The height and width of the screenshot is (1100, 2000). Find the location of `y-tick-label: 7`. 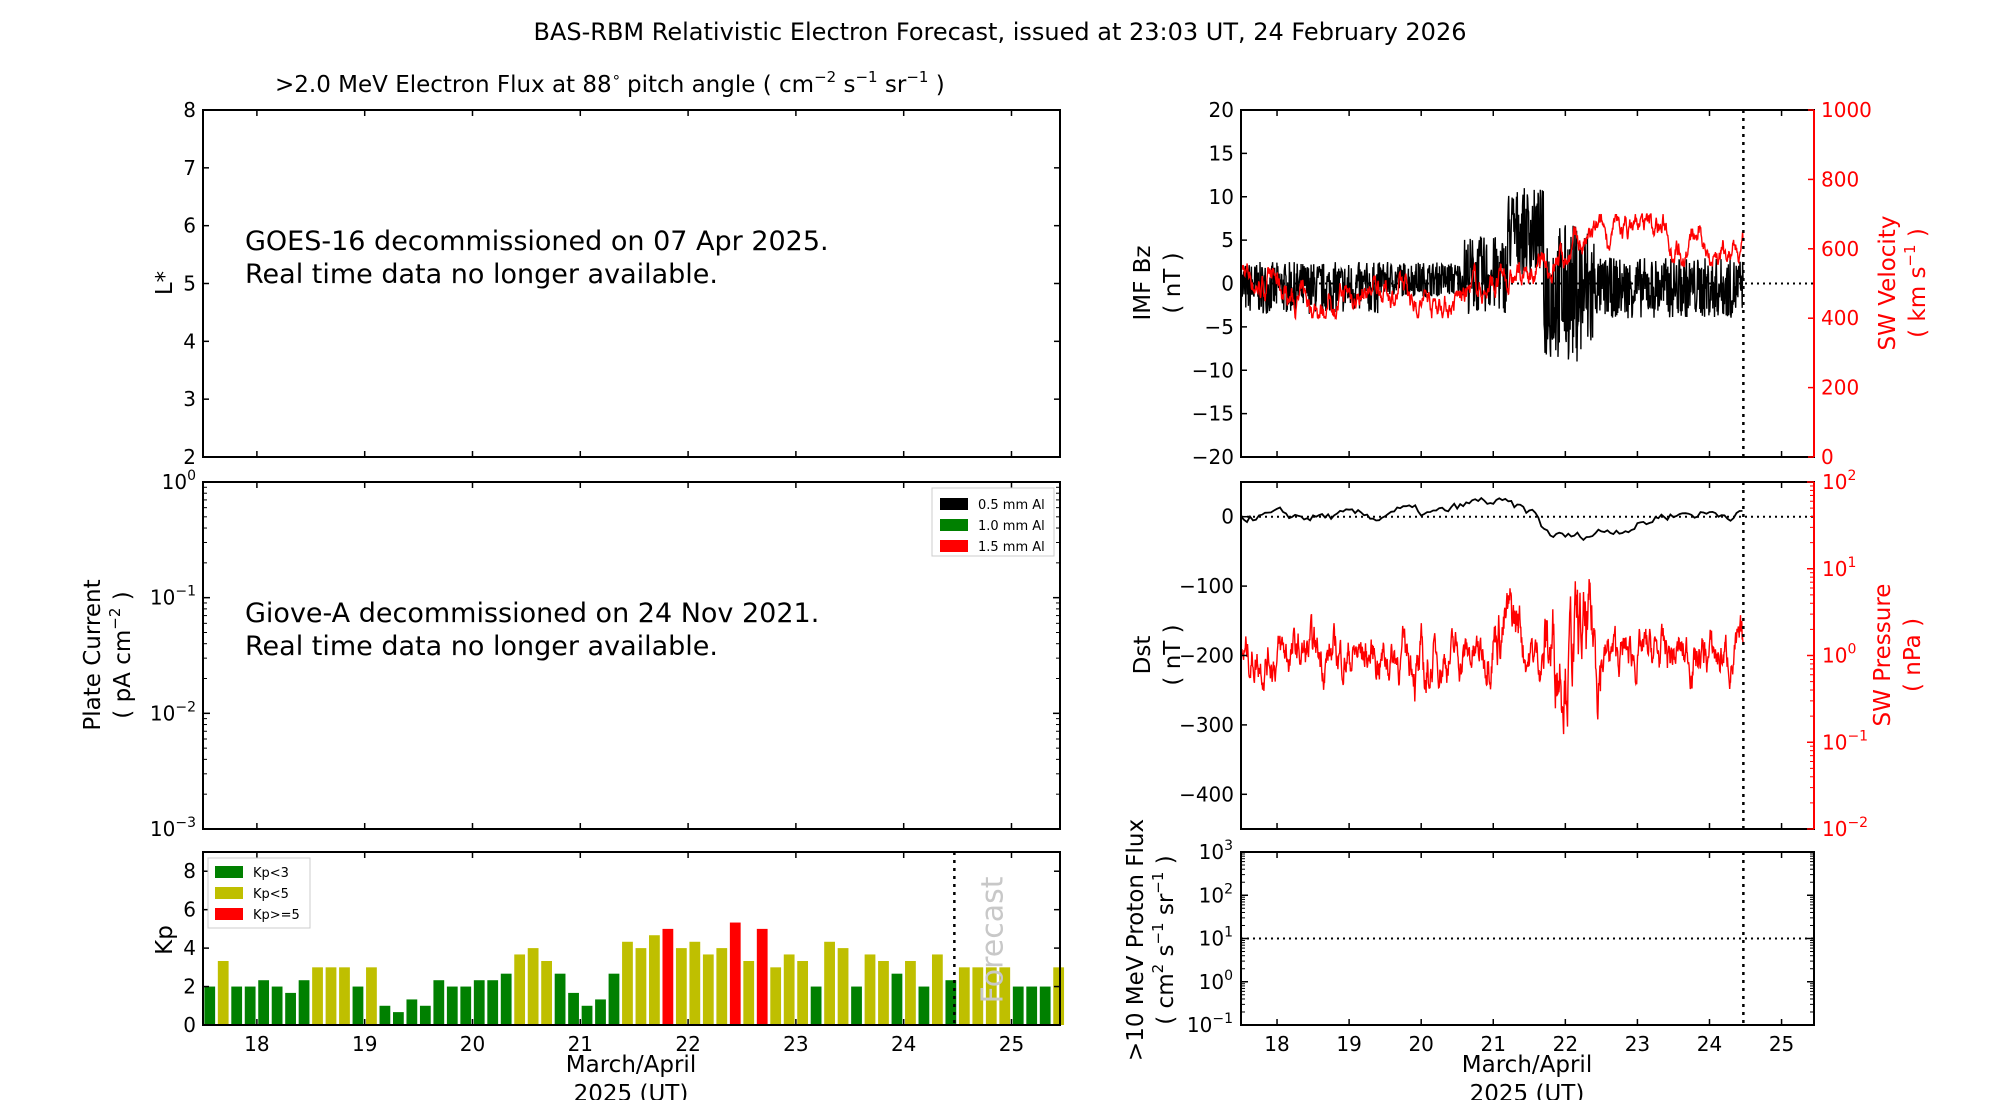

y-tick-label: 7 is located at coordinates (189, 168).